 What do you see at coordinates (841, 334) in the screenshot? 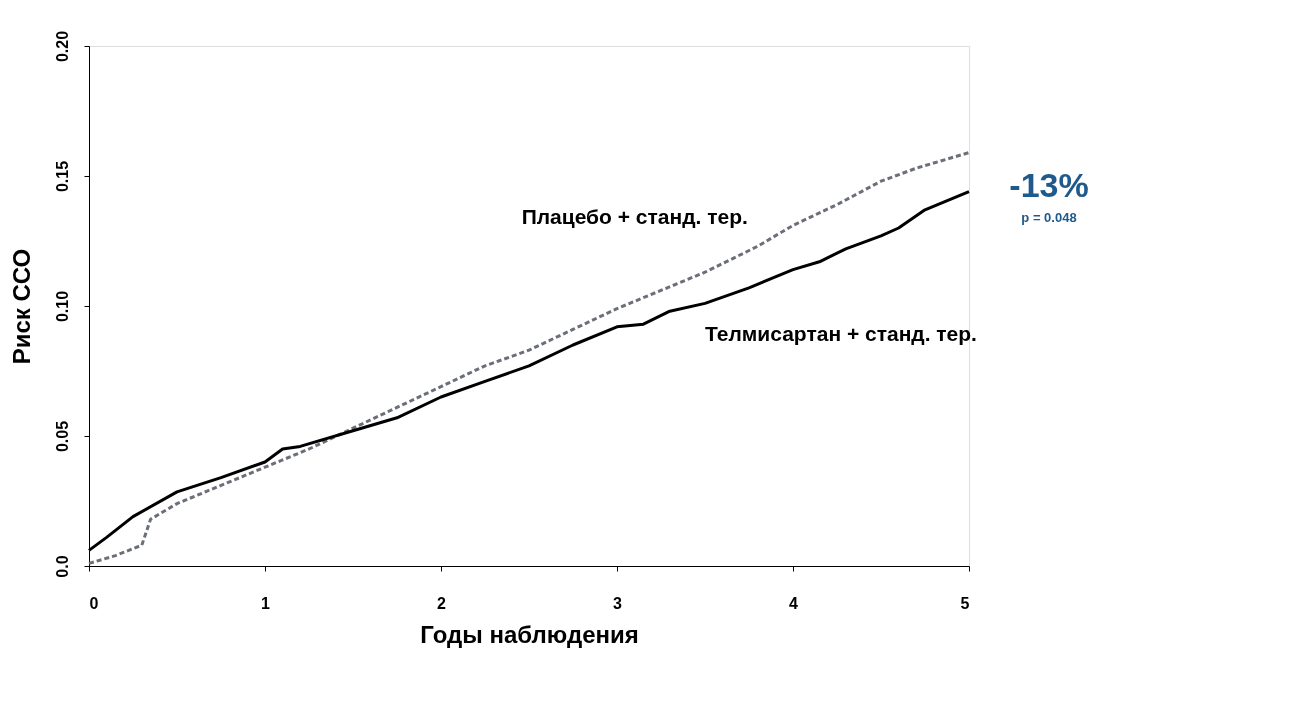
I see `series-label: Телмисартан + станд. тер.` at bounding box center [841, 334].